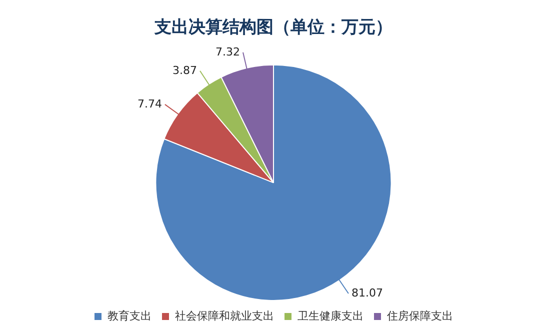 The image size is (547, 336). I want to click on legend-label: 住房保障支出, so click(420, 315).